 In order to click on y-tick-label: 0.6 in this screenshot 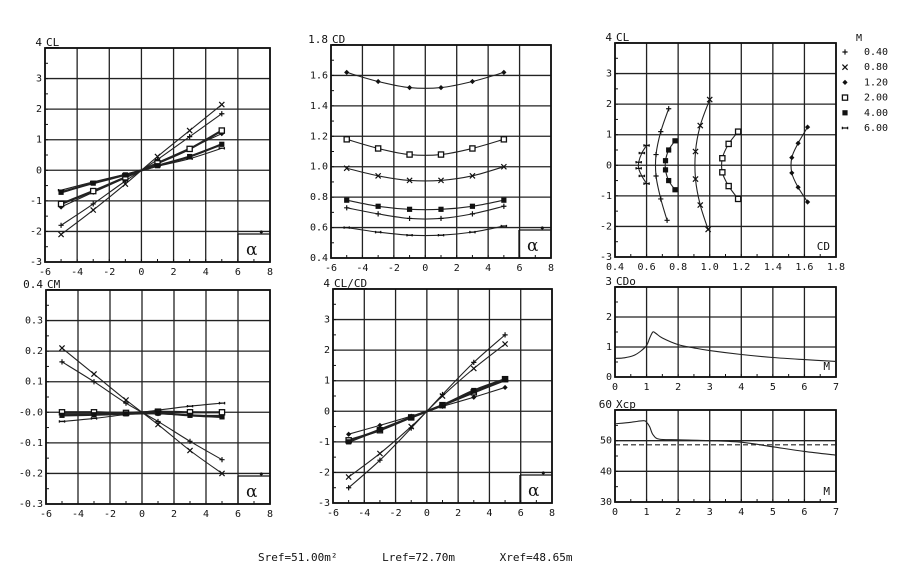, I will do `click(319, 228)`.